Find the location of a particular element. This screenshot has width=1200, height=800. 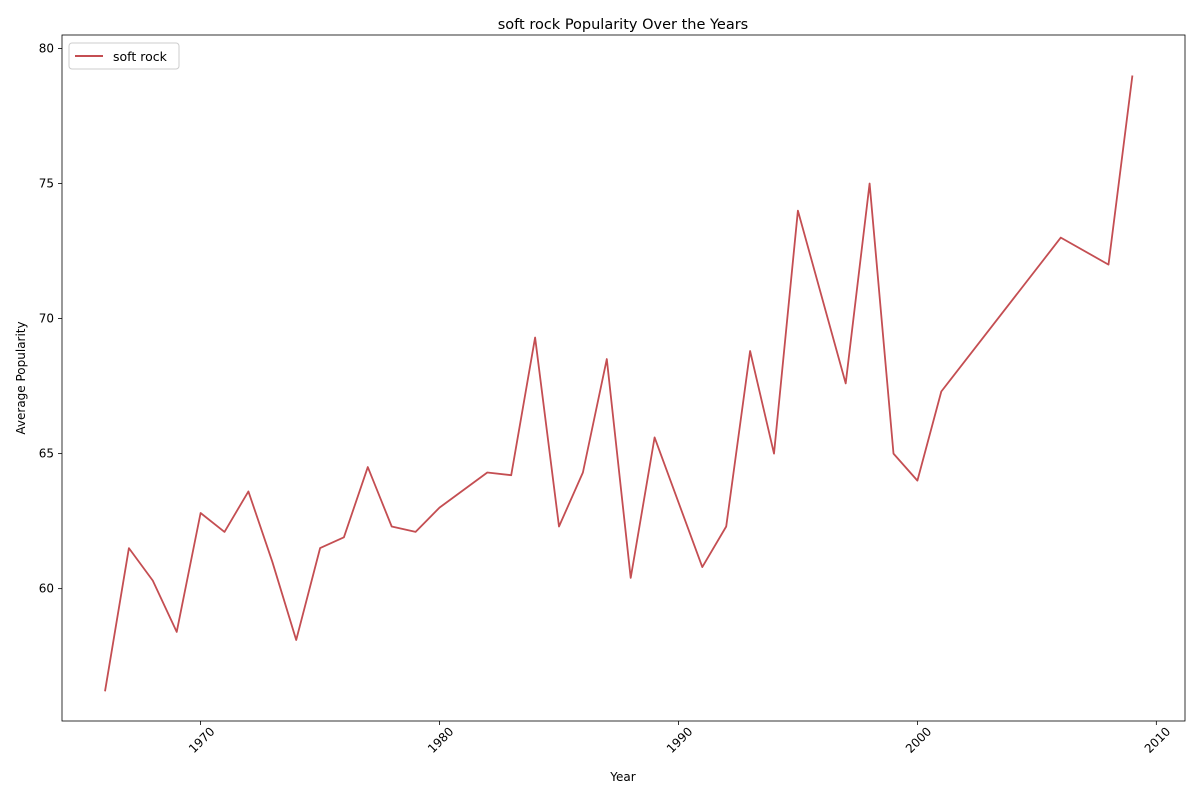

legend-box is located at coordinates (124, 56).